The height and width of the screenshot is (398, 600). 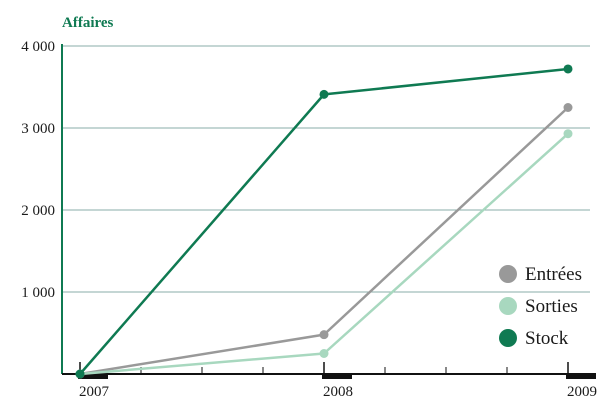 I want to click on legend-label: Sorties, so click(x=551, y=306).